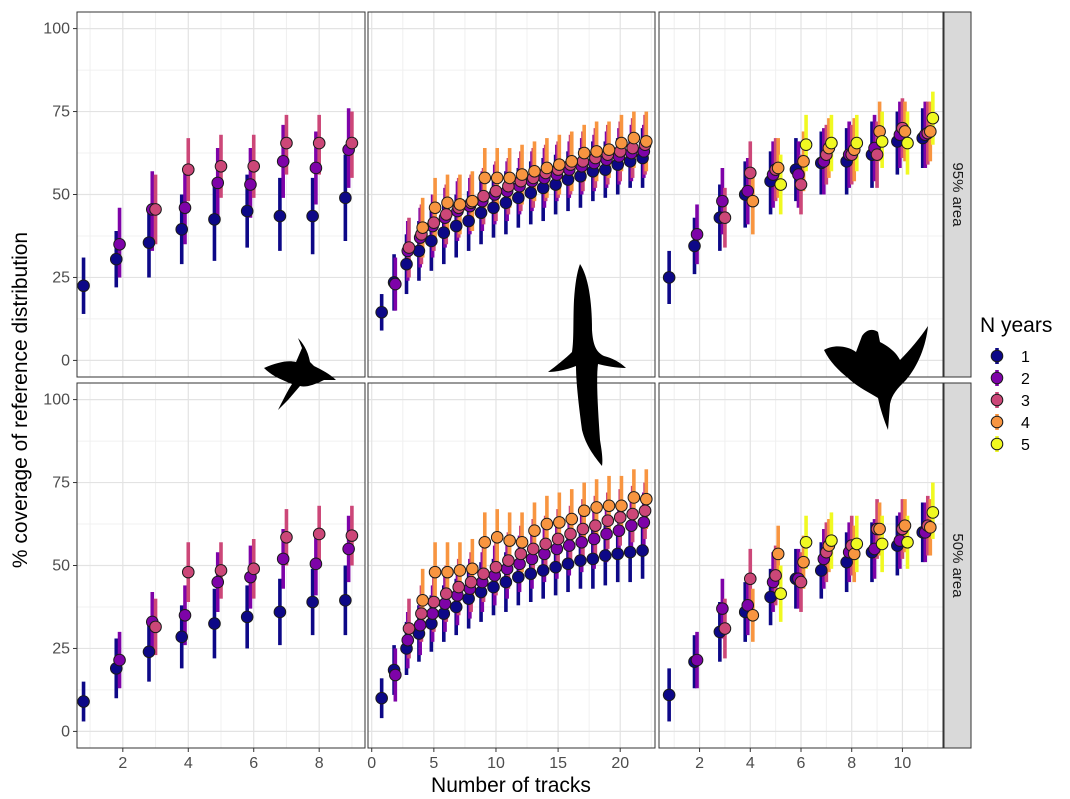 The width and height of the screenshot is (1070, 799). Describe the element at coordinates (61, 483) in the screenshot. I see `y-tick-label: 75` at that location.